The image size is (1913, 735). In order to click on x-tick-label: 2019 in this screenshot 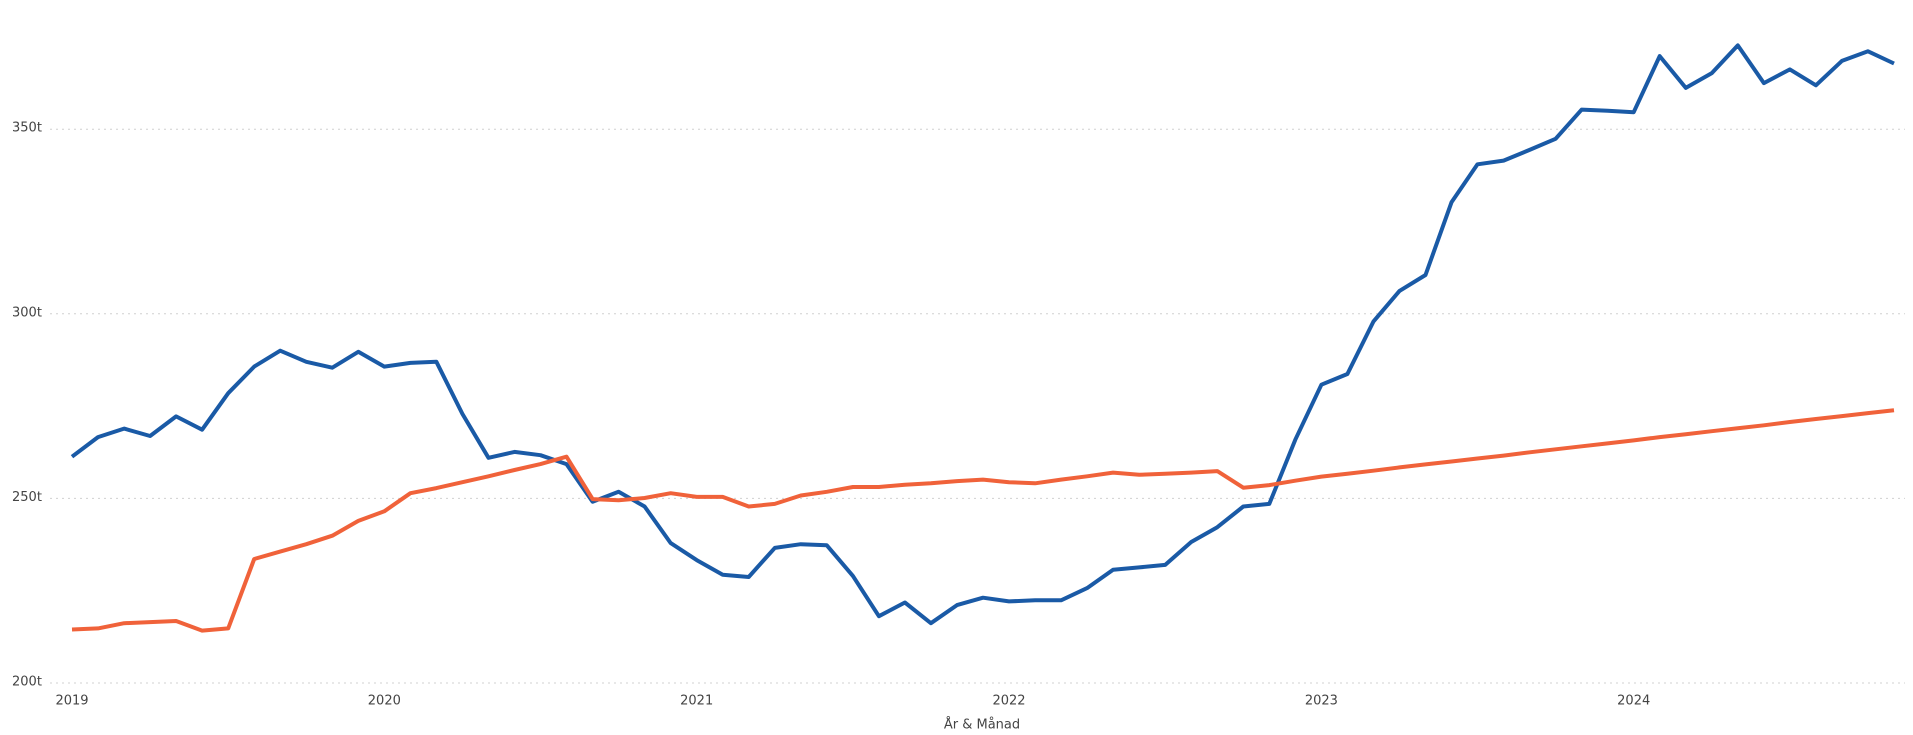, I will do `click(71, 701)`.